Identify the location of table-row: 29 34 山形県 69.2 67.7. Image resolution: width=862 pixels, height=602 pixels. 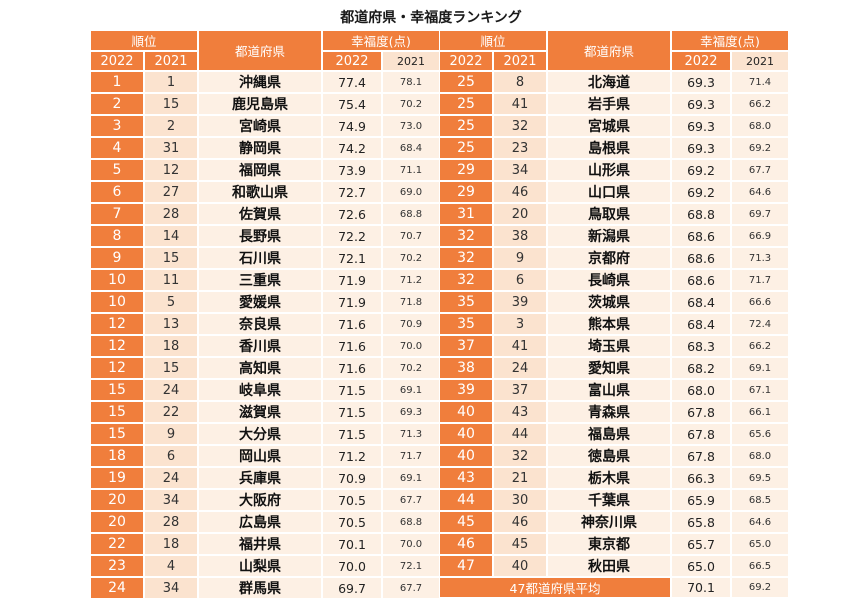
(614, 171).